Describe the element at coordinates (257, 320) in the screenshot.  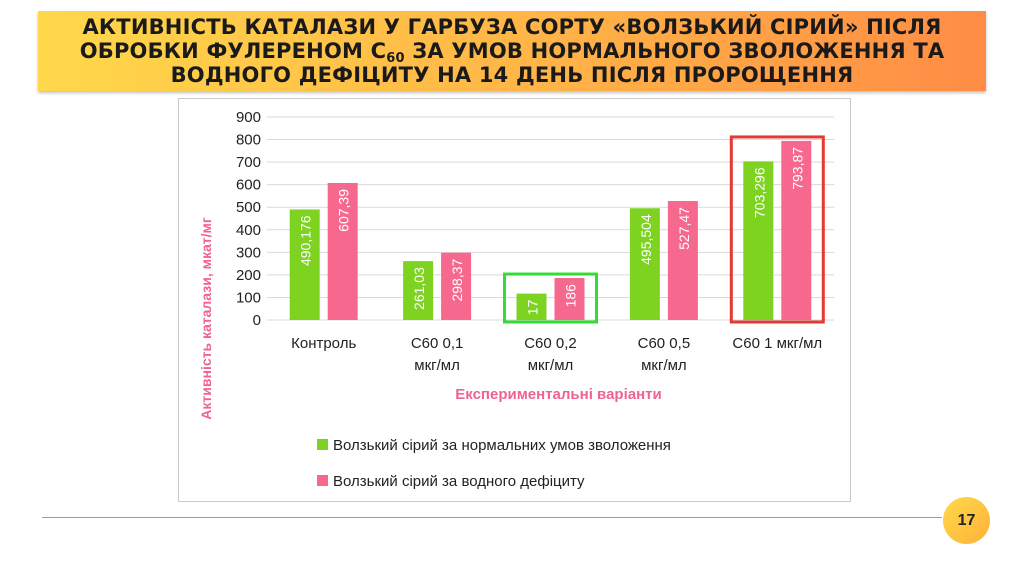
I see `y-tick-label: 0` at that location.